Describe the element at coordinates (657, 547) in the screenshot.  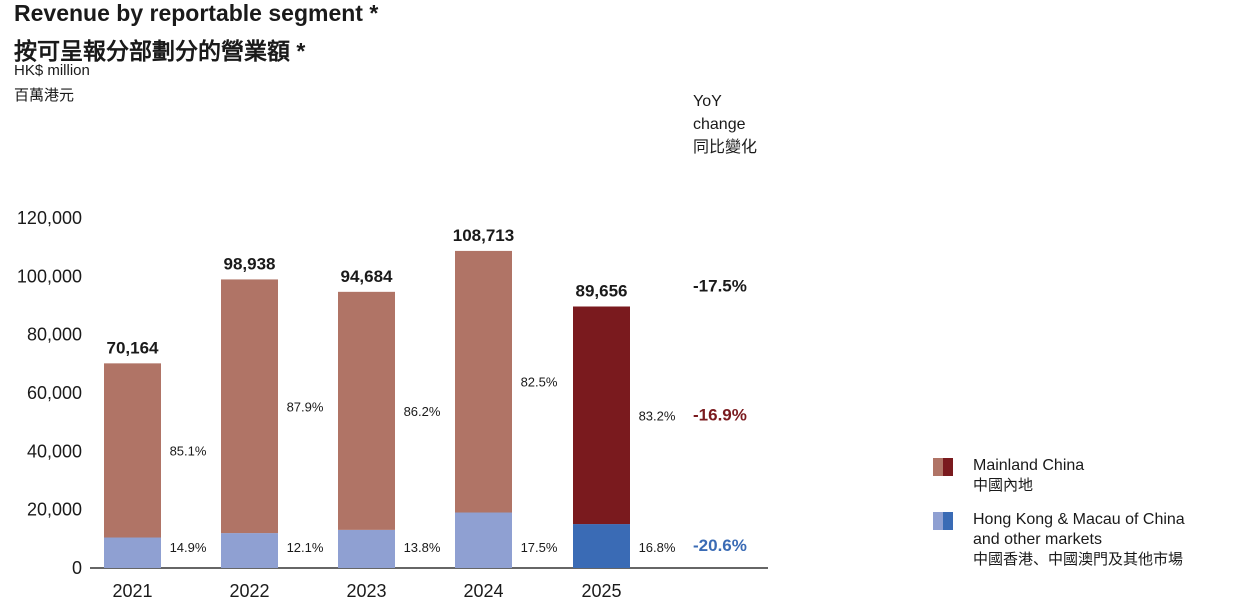
I see `share-label-hk: 16.8%` at that location.